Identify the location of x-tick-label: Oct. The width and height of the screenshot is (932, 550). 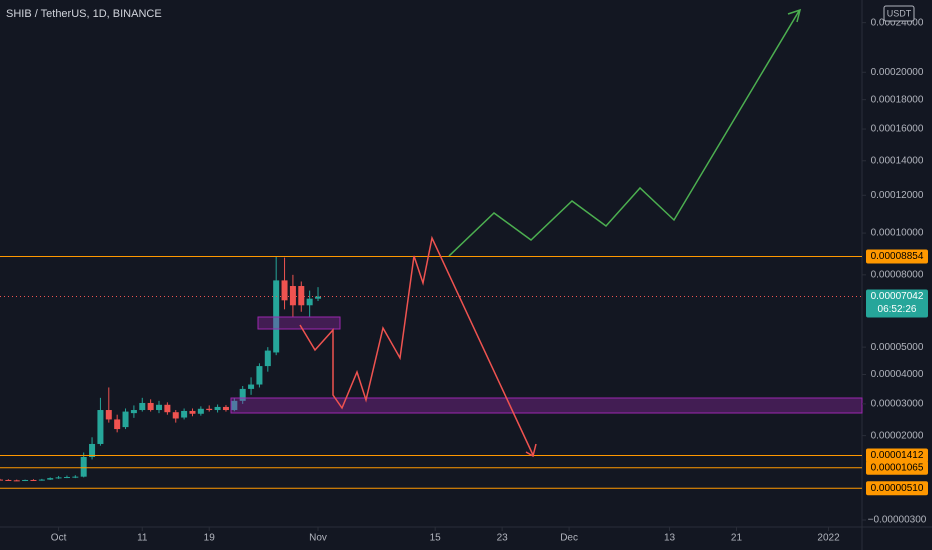
(59, 538).